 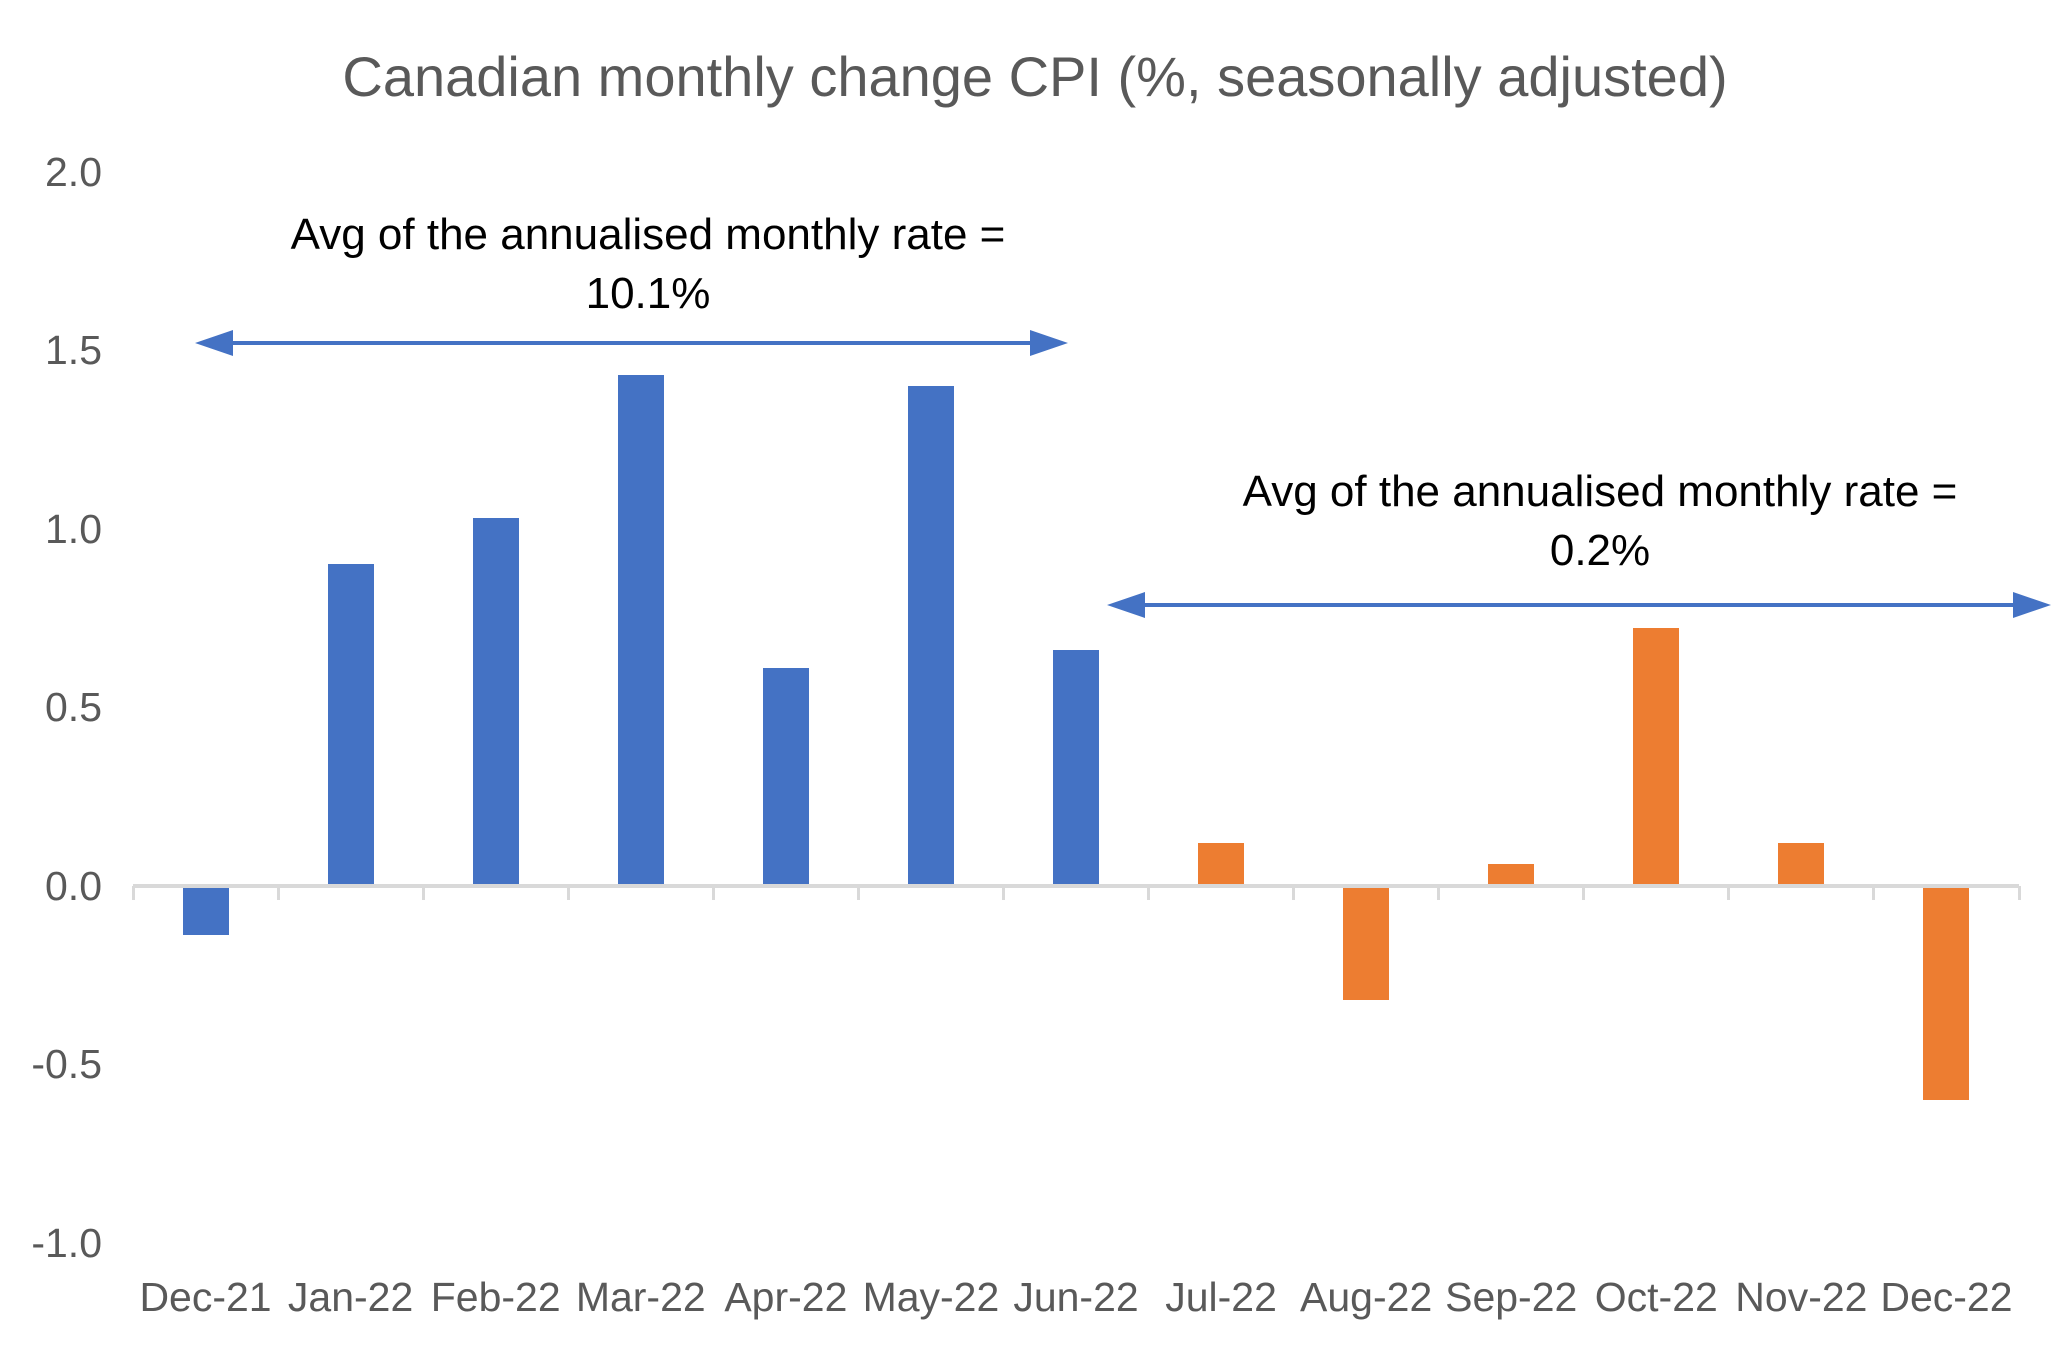 What do you see at coordinates (640, 1297) in the screenshot?
I see `x-axis-category-label: Mar-22` at bounding box center [640, 1297].